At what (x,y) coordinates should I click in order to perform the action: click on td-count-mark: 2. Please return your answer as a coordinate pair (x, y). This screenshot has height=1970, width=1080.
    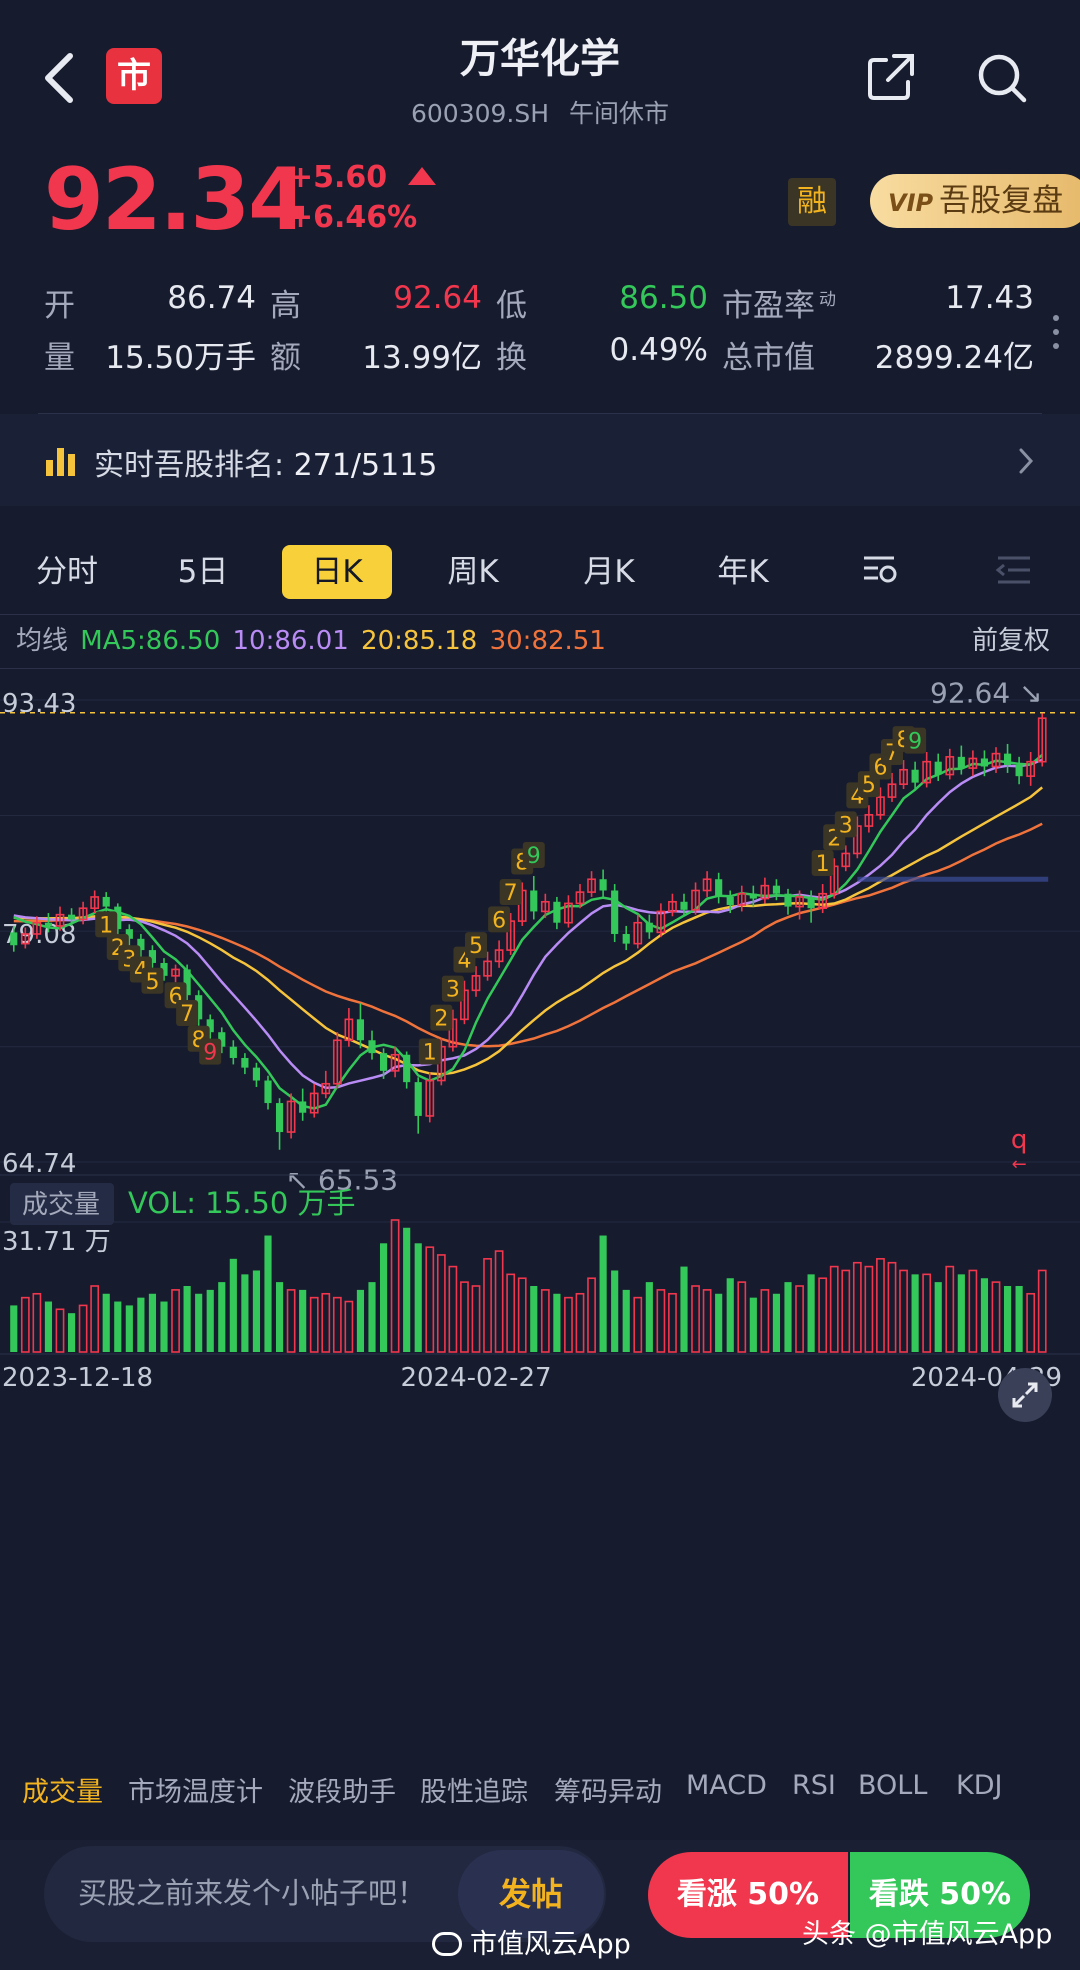
    Looking at the image, I should click on (441, 1019).